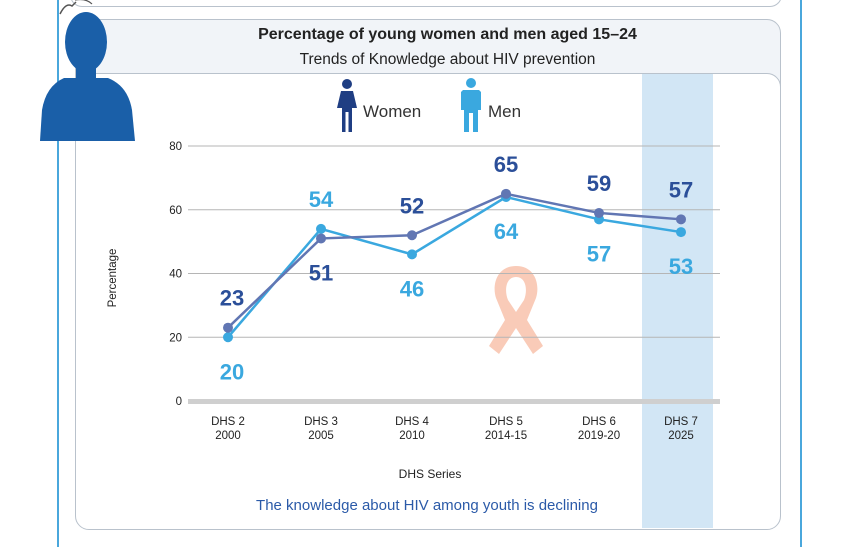 The width and height of the screenshot is (847, 547). I want to click on men-data-label: 54, so click(321, 199).